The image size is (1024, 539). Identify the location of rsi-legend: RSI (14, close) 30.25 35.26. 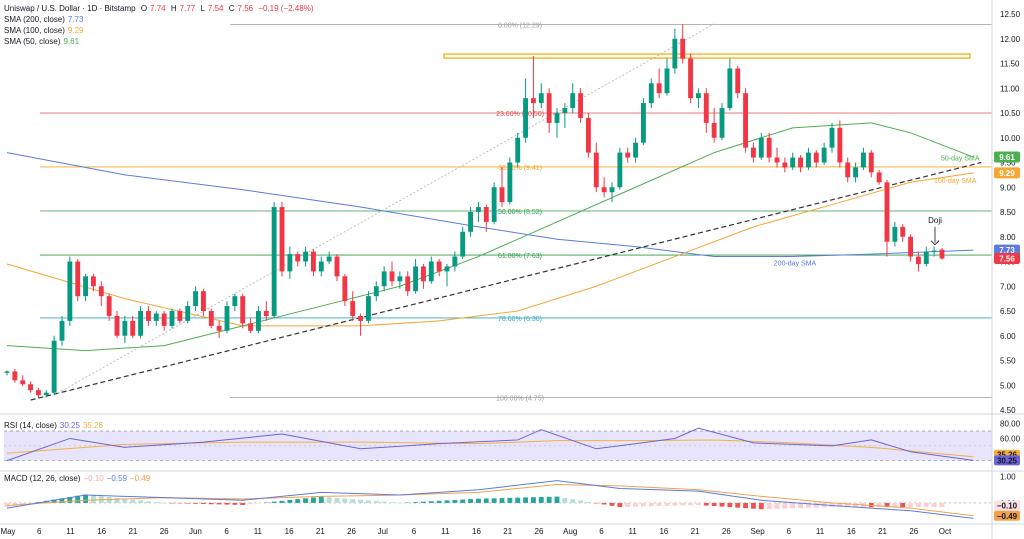
(53, 425).